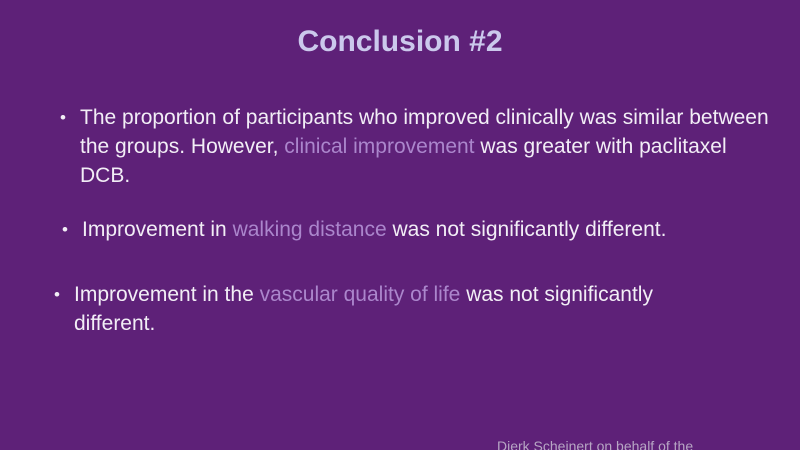 The width and height of the screenshot is (800, 450). What do you see at coordinates (309, 229) in the screenshot?
I see `bullet-text-highlight: walking distance` at bounding box center [309, 229].